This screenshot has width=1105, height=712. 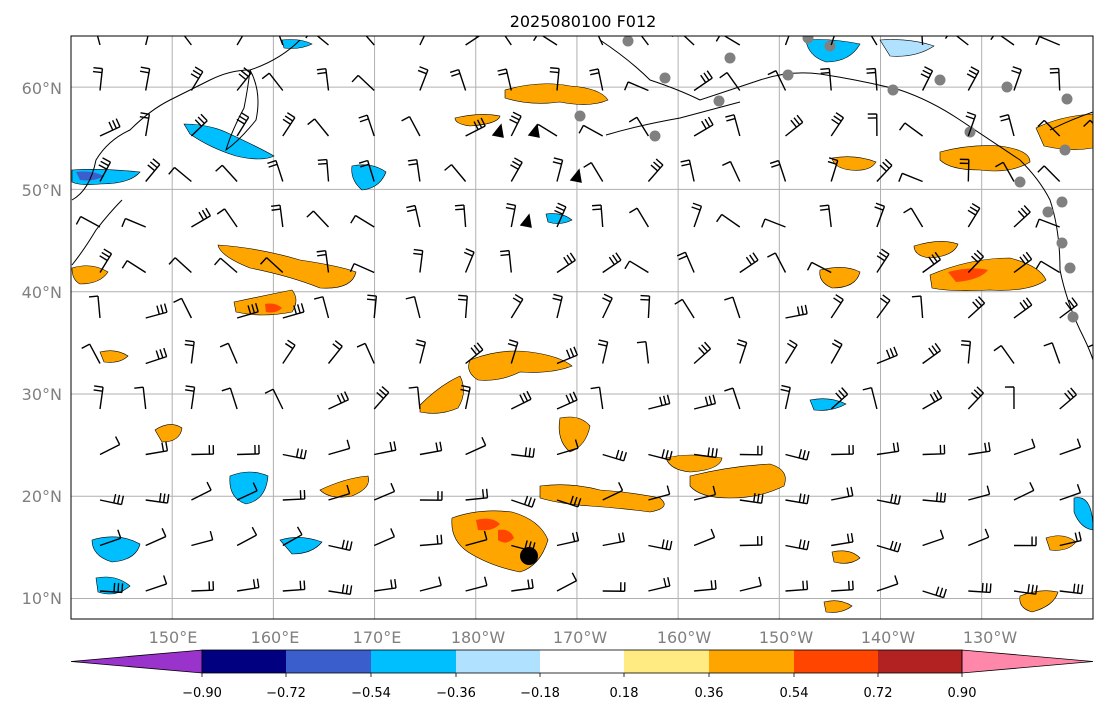 I want to click on colorbar-swatch, so click(x=920, y=661).